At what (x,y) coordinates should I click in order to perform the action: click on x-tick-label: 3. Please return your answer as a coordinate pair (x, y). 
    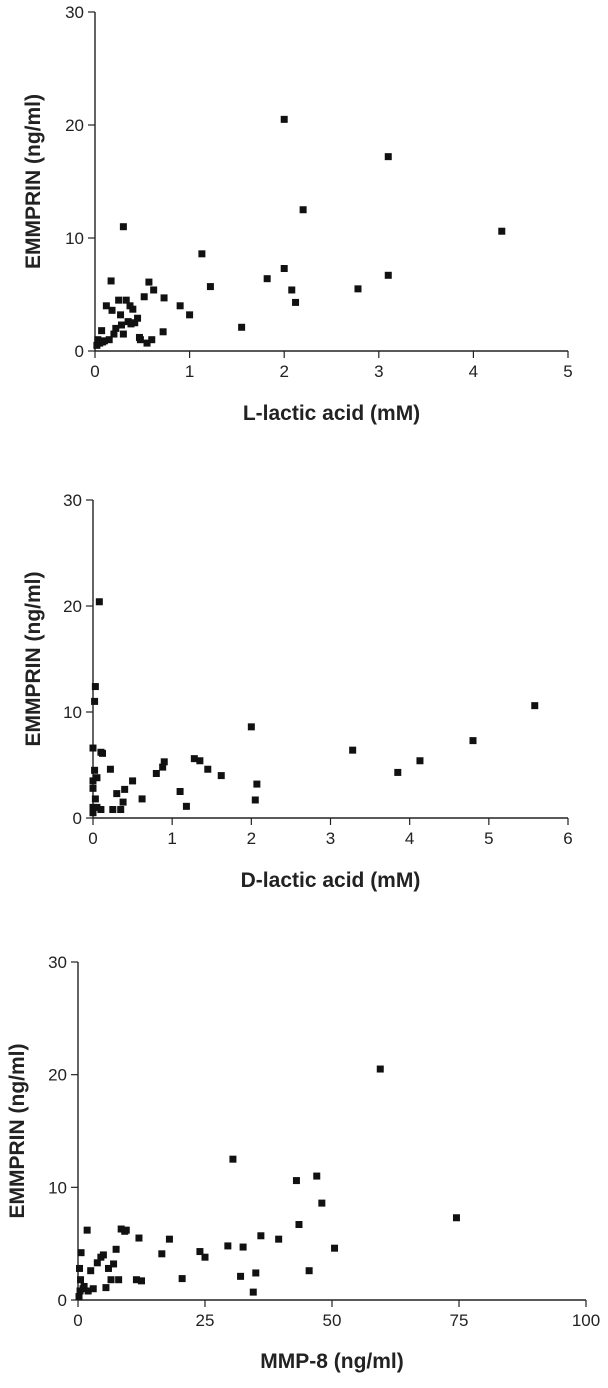
    Looking at the image, I should click on (330, 838).